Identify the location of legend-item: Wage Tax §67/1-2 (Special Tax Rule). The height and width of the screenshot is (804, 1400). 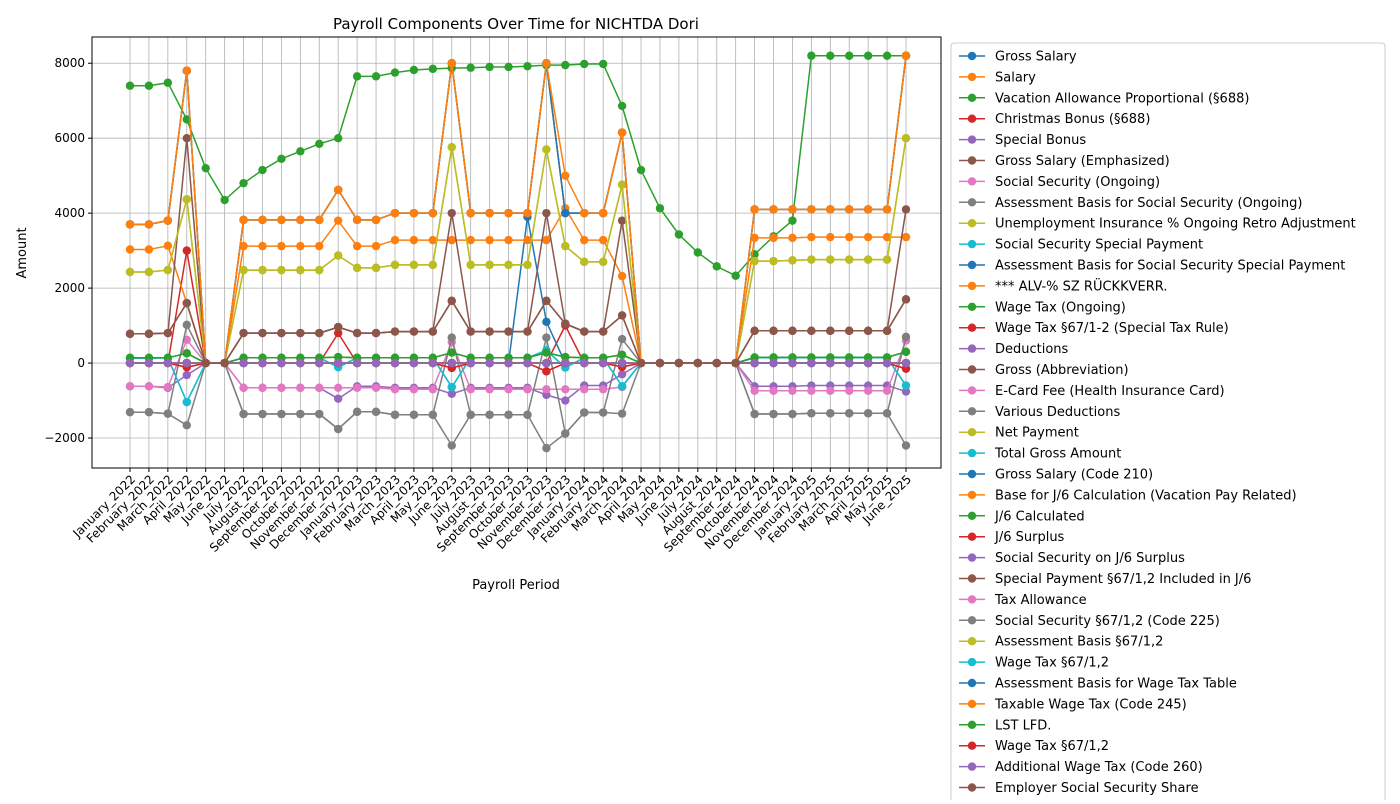
(1094, 328).